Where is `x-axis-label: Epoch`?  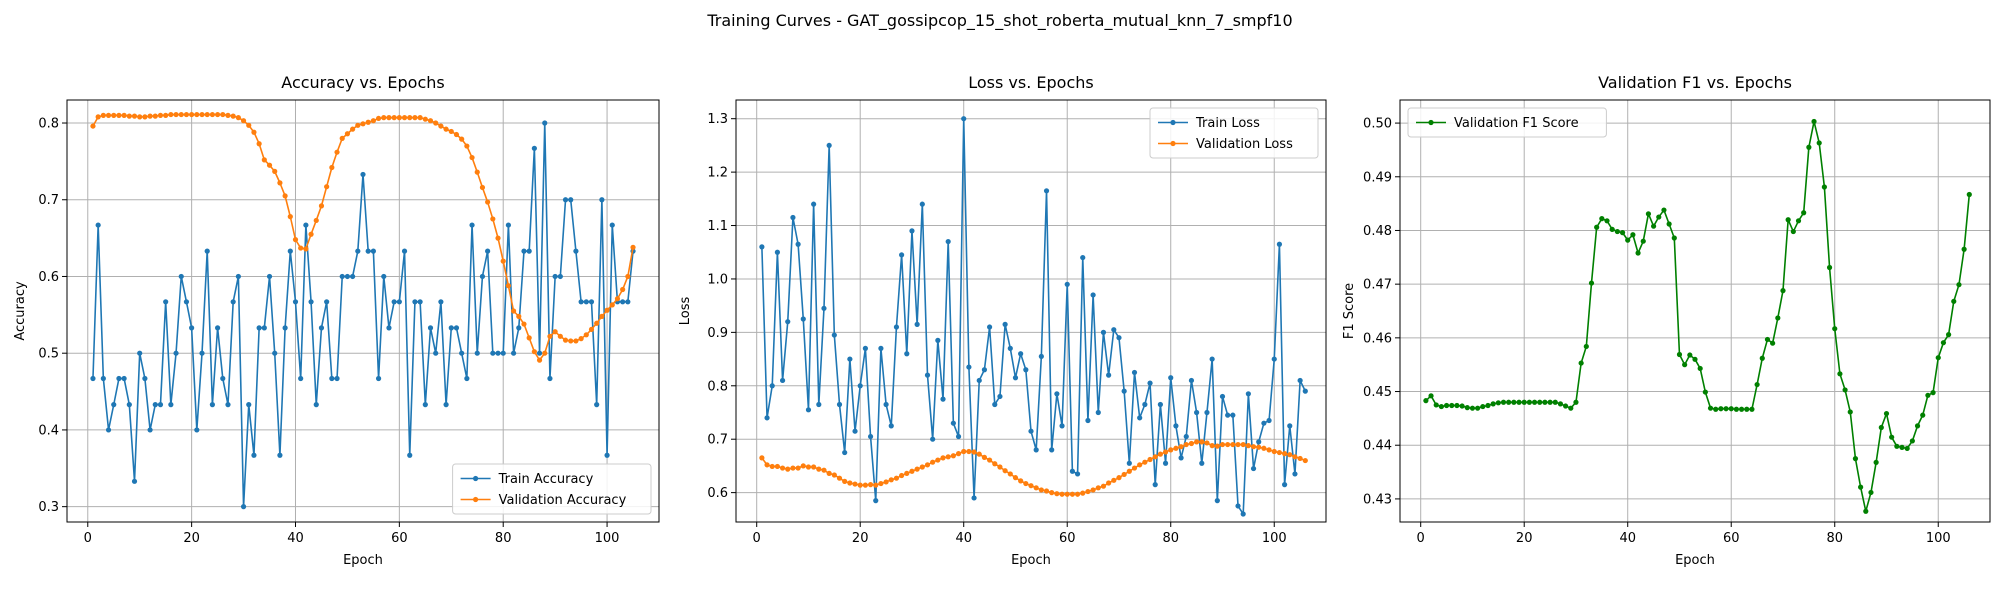
x-axis-label: Epoch is located at coordinates (1031, 560).